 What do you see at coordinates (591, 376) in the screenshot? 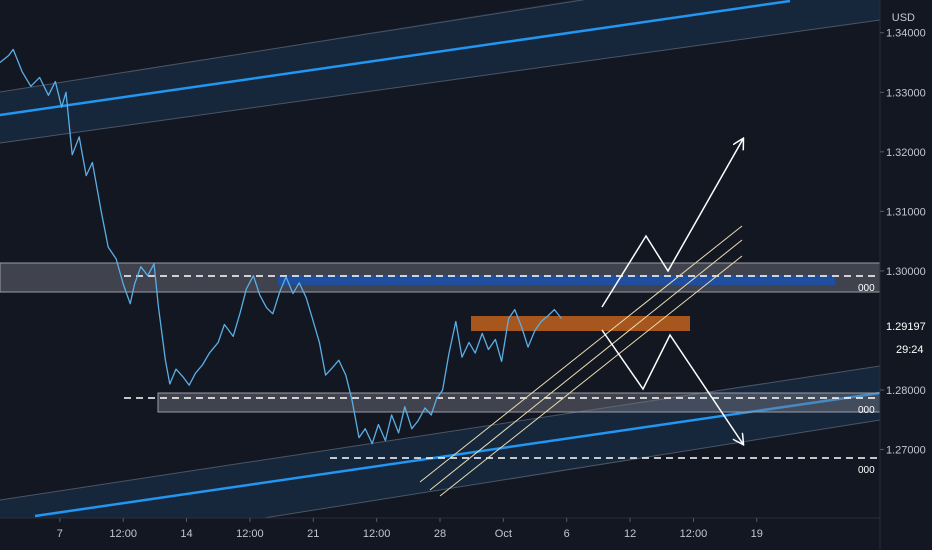
I see `rising-trendline` at bounding box center [591, 376].